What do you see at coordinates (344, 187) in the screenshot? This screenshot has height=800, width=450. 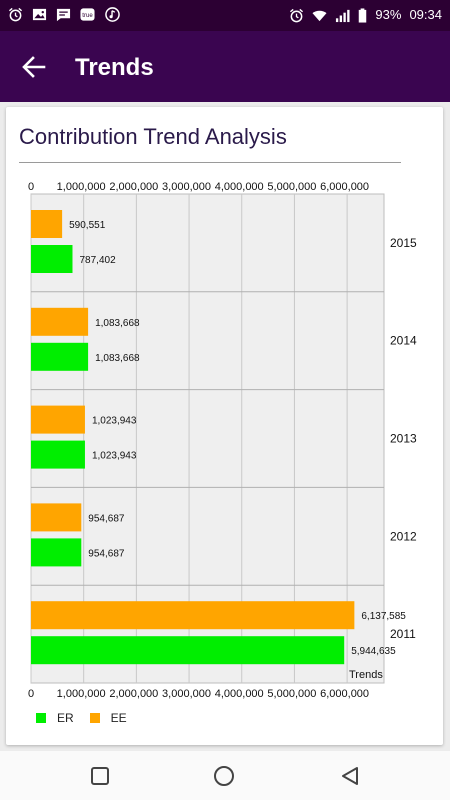 I see `x-tick-label-top: 6,000,000` at bounding box center [344, 187].